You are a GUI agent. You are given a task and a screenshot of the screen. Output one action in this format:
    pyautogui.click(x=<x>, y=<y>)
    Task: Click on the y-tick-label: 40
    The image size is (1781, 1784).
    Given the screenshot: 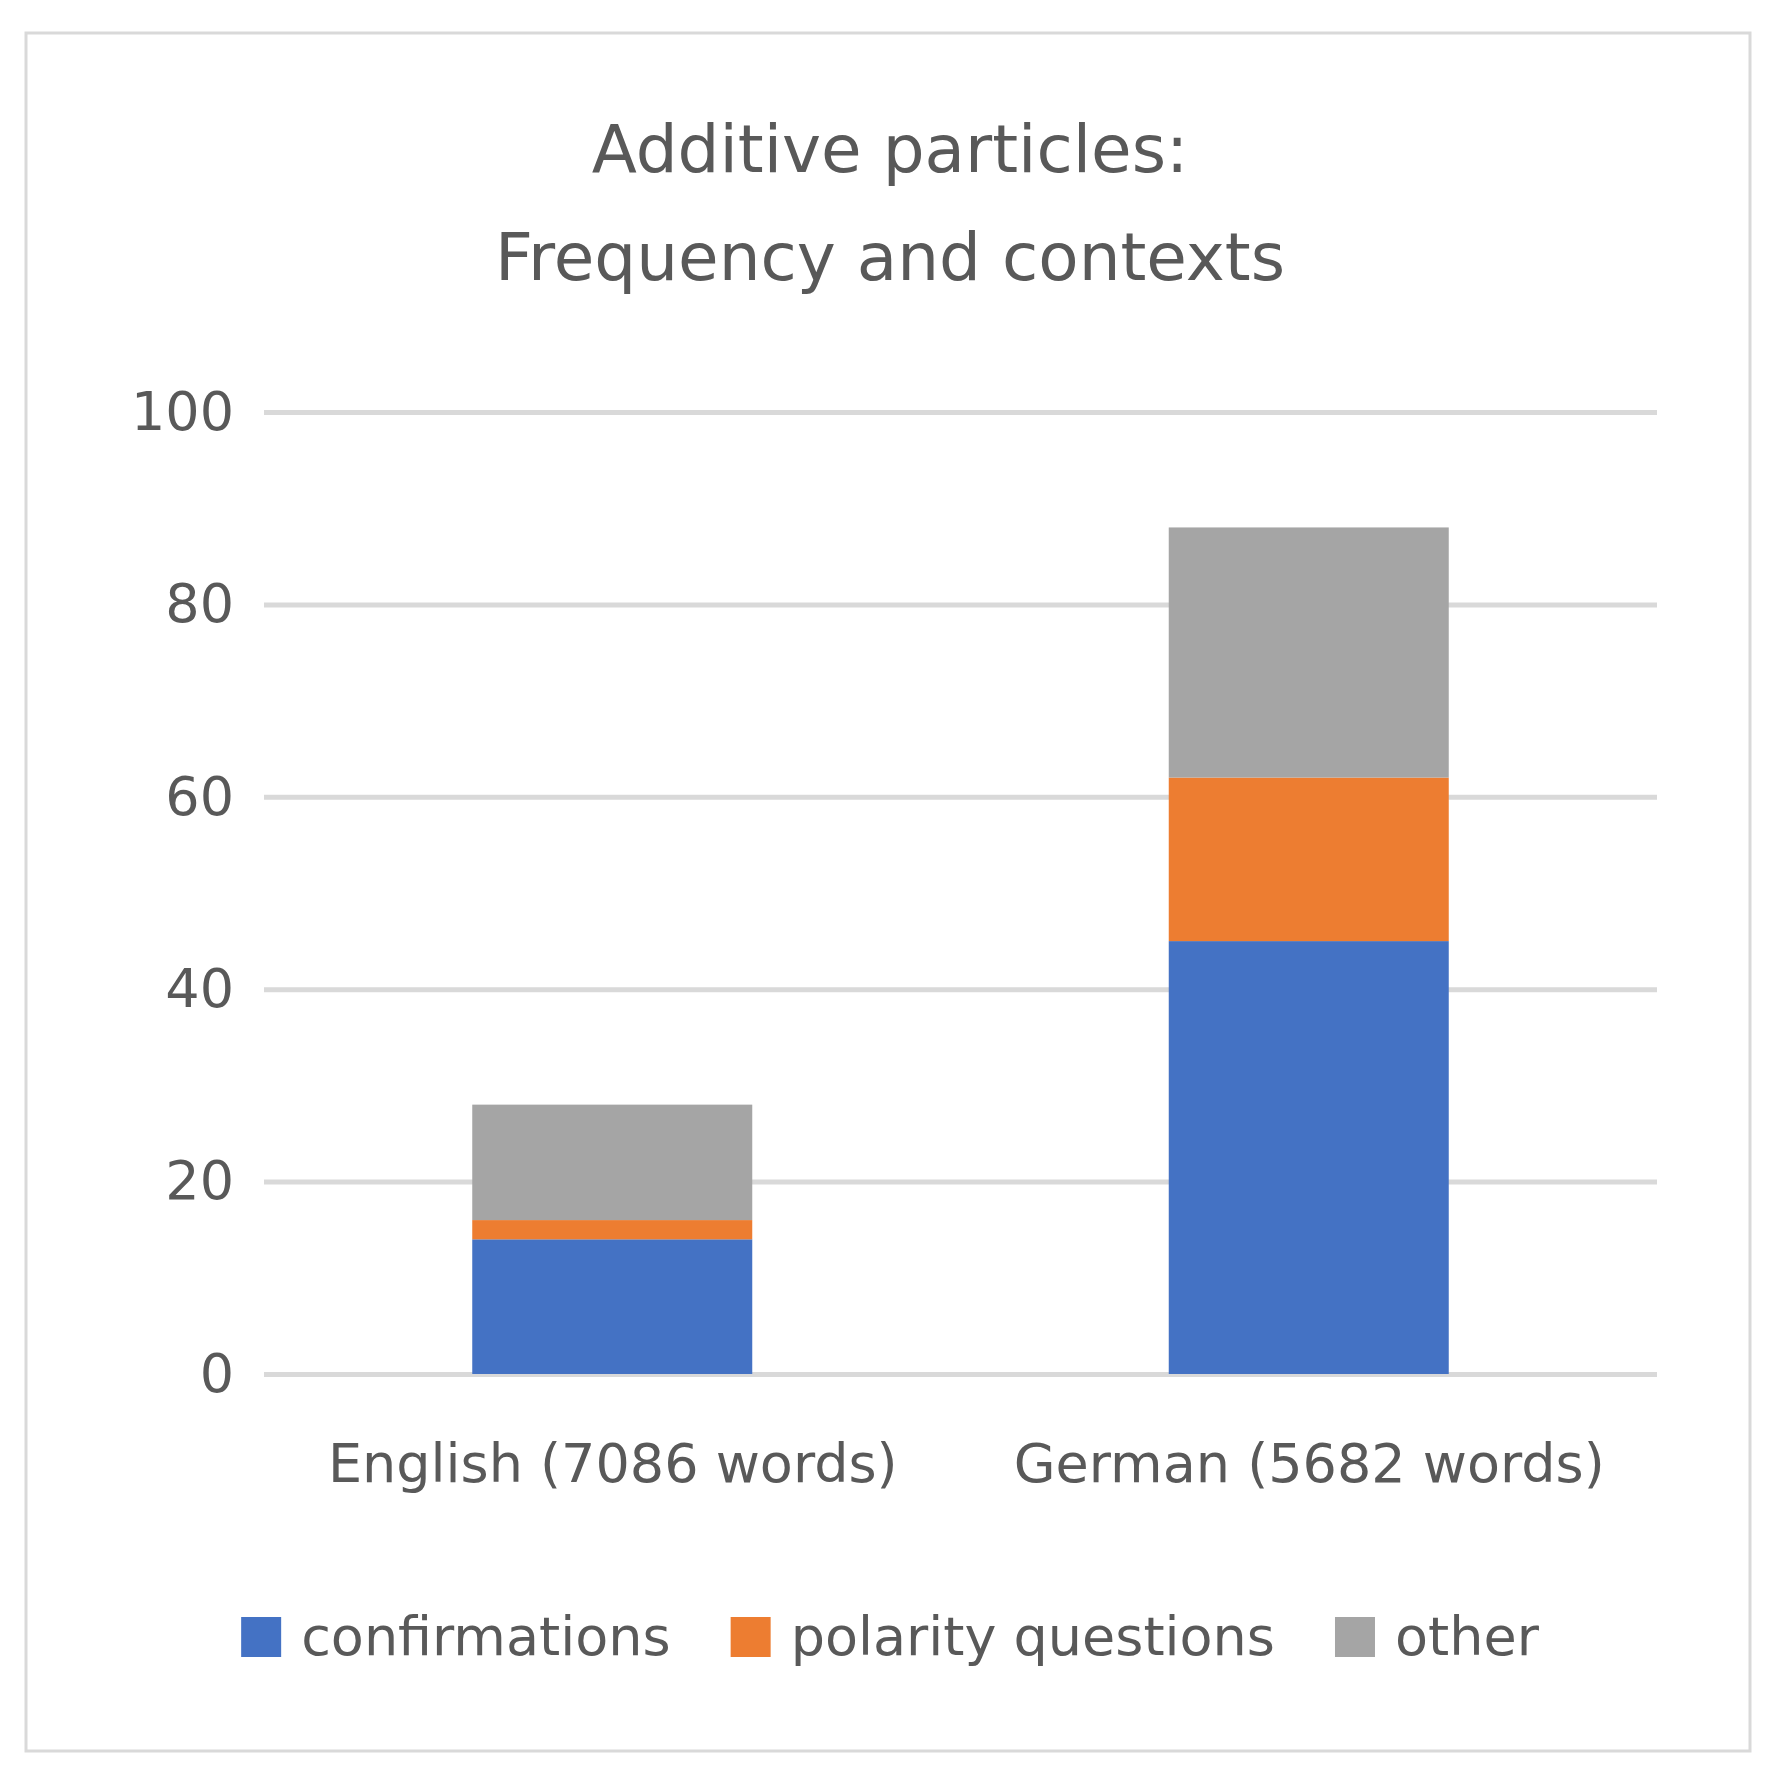 What is the action you would take?
    pyautogui.click(x=199, y=988)
    